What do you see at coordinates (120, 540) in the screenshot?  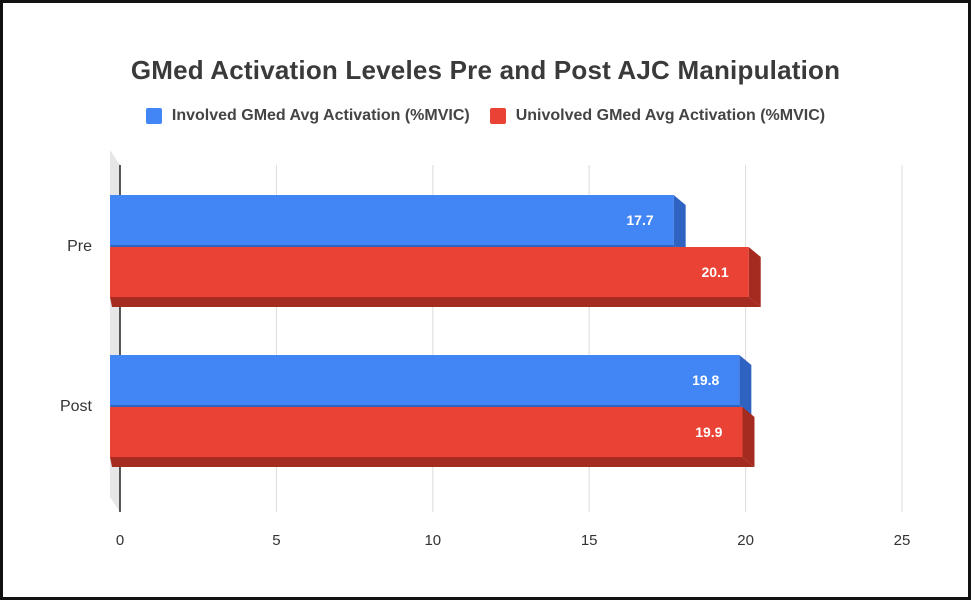 I see `x-tick-label-0: 0` at bounding box center [120, 540].